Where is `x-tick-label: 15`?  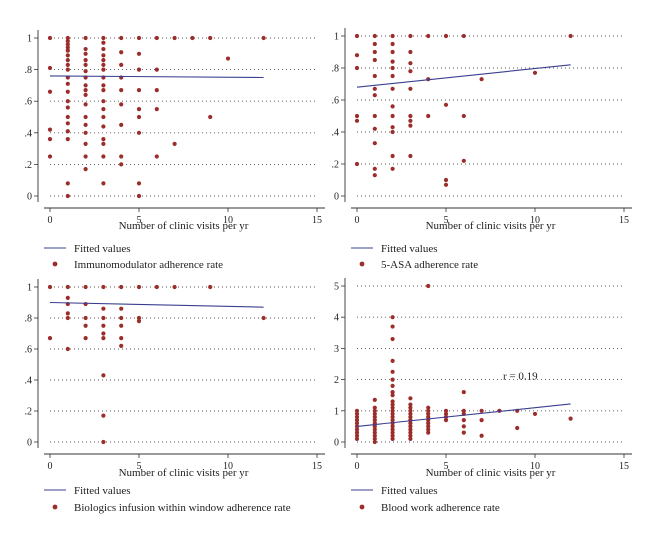
x-tick-label: 15 is located at coordinates (624, 466).